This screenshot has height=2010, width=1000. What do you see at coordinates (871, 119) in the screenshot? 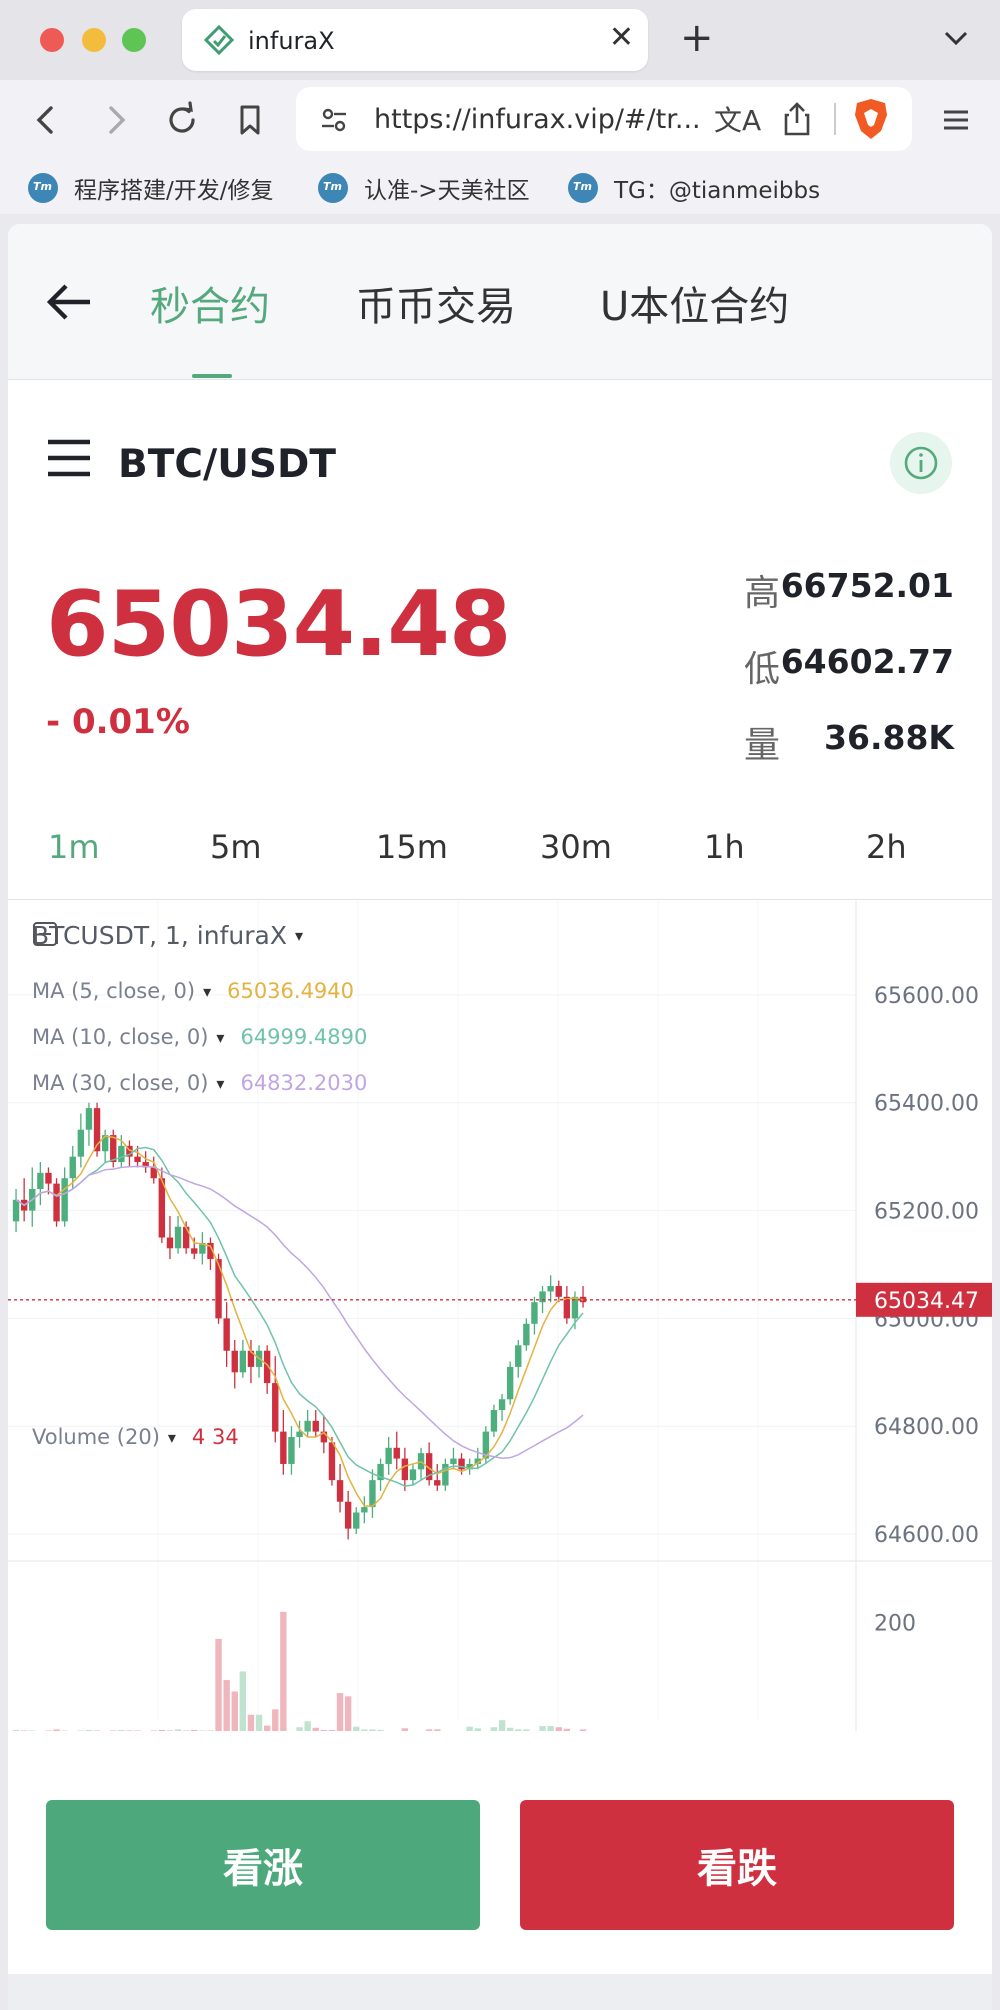
I see `brave-shield-icon` at bounding box center [871, 119].